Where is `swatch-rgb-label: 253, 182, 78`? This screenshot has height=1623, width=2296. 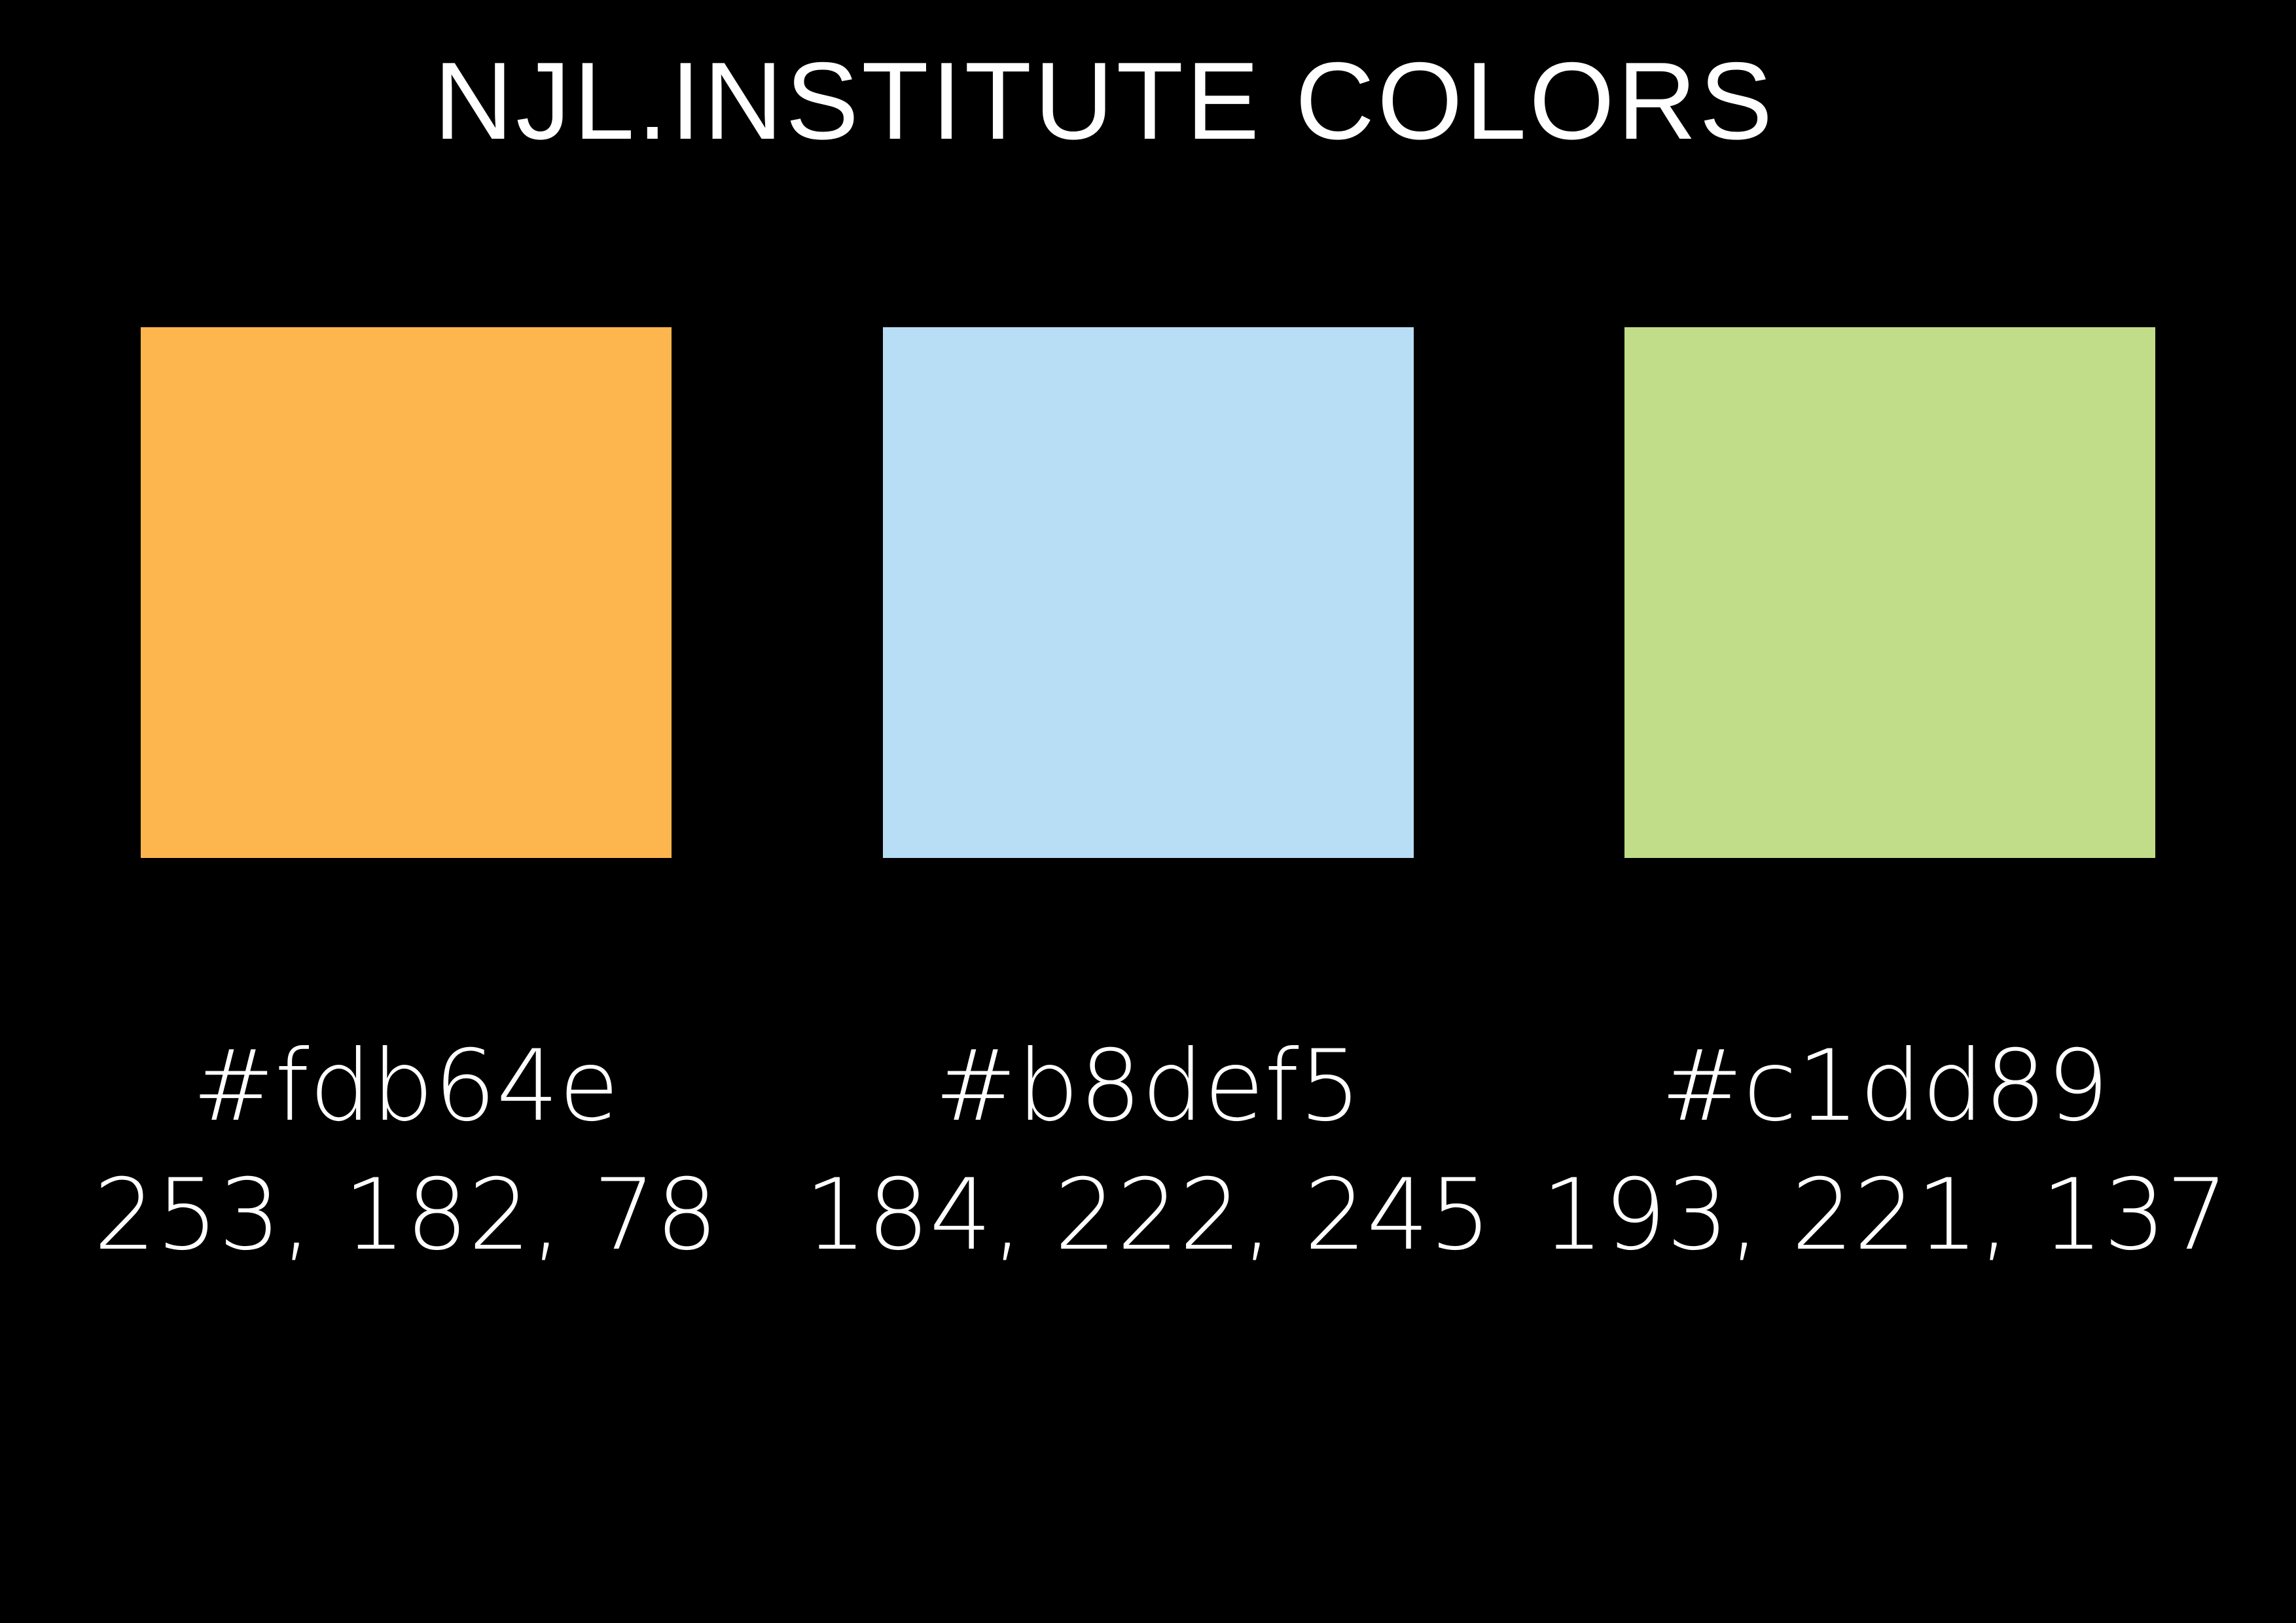 swatch-rgb-label: 253, 182, 78 is located at coordinates (406, 1215).